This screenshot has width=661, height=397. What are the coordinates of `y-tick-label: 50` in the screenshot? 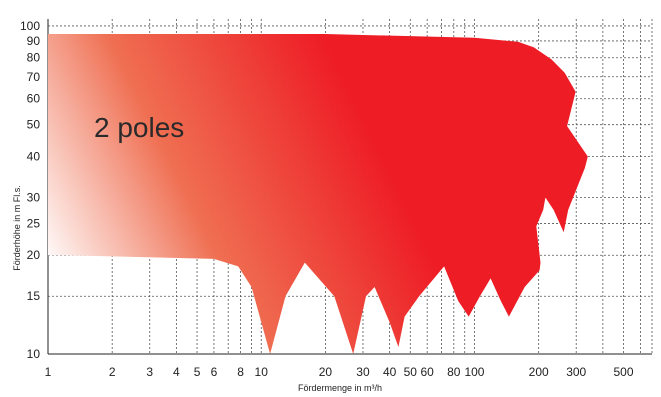 It's located at (34, 125).